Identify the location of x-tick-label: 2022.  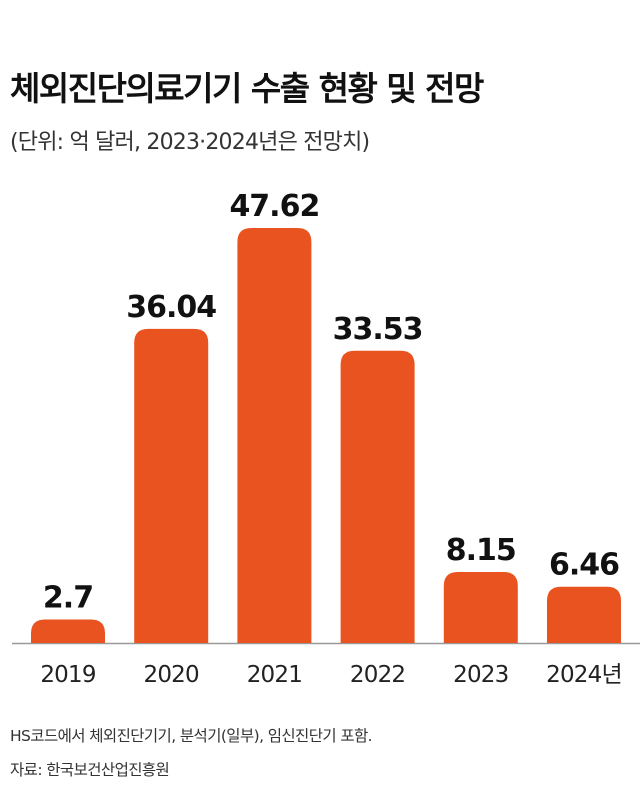
(377, 675).